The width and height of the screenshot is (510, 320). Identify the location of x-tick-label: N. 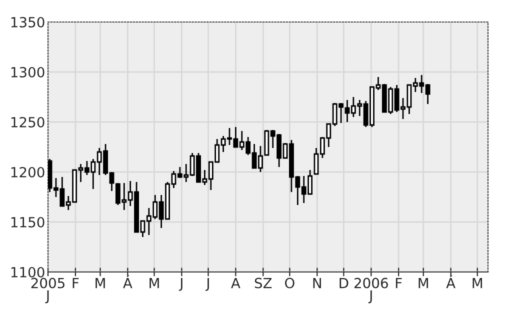
(317, 283).